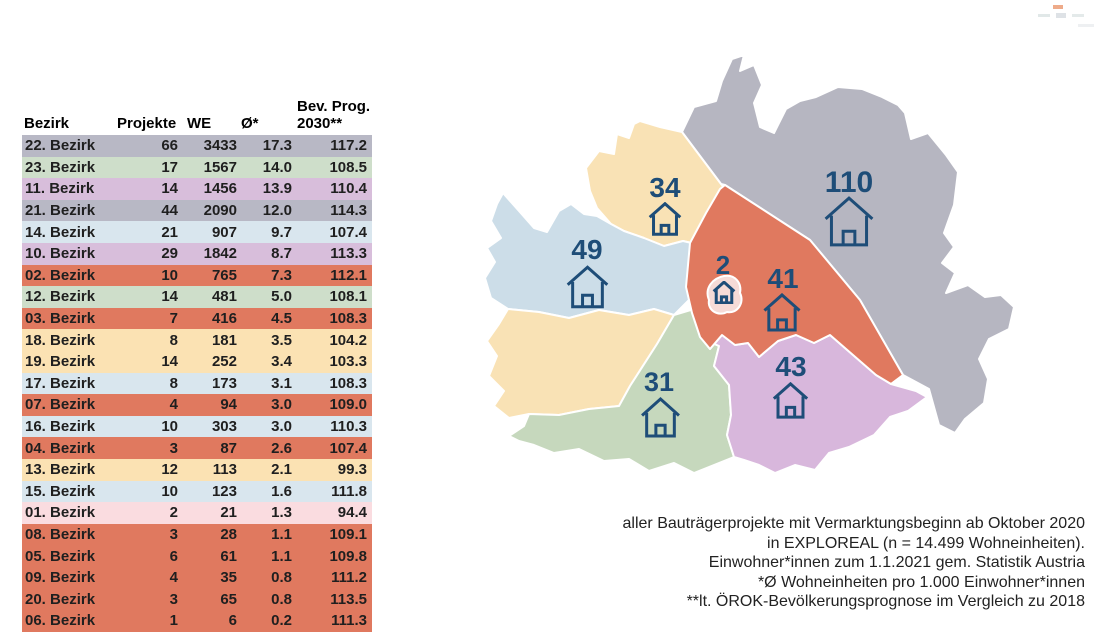 This screenshot has width=1110, height=644. What do you see at coordinates (665, 187) in the screenshot?
I see `projects-value-34: 34` at bounding box center [665, 187].